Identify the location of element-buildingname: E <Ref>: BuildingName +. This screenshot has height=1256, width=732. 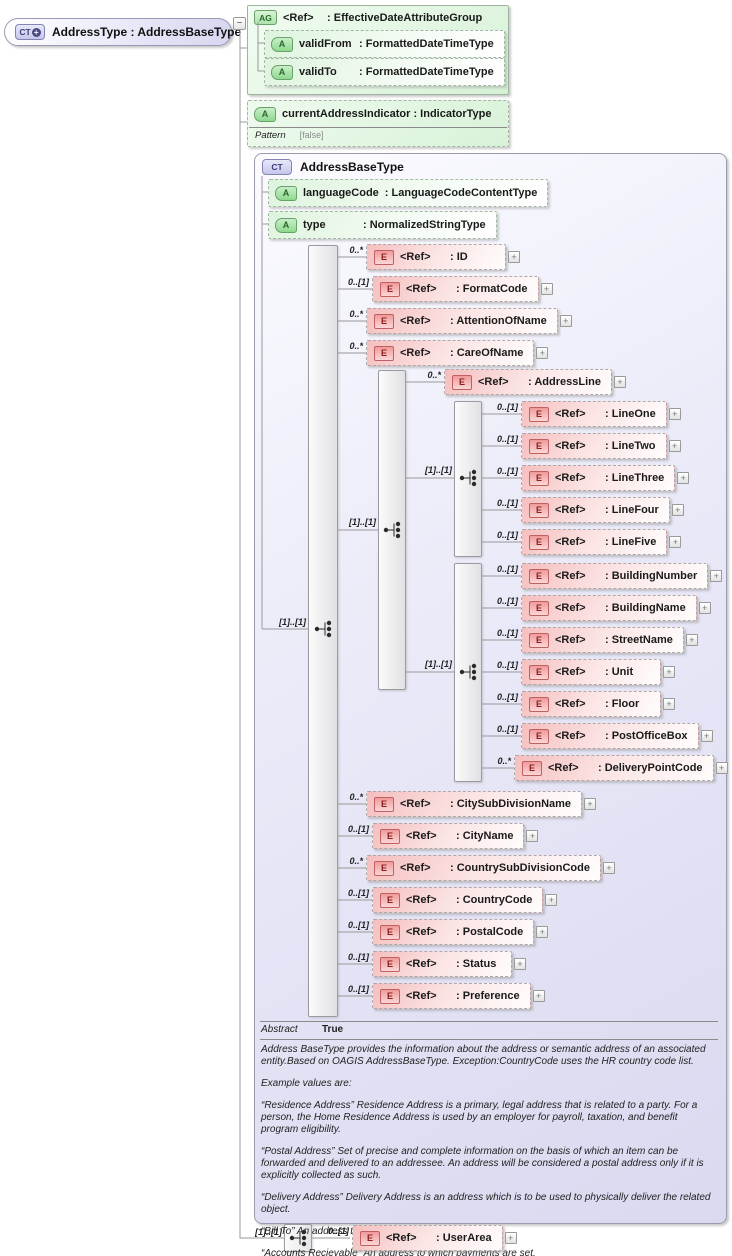
(616, 608).